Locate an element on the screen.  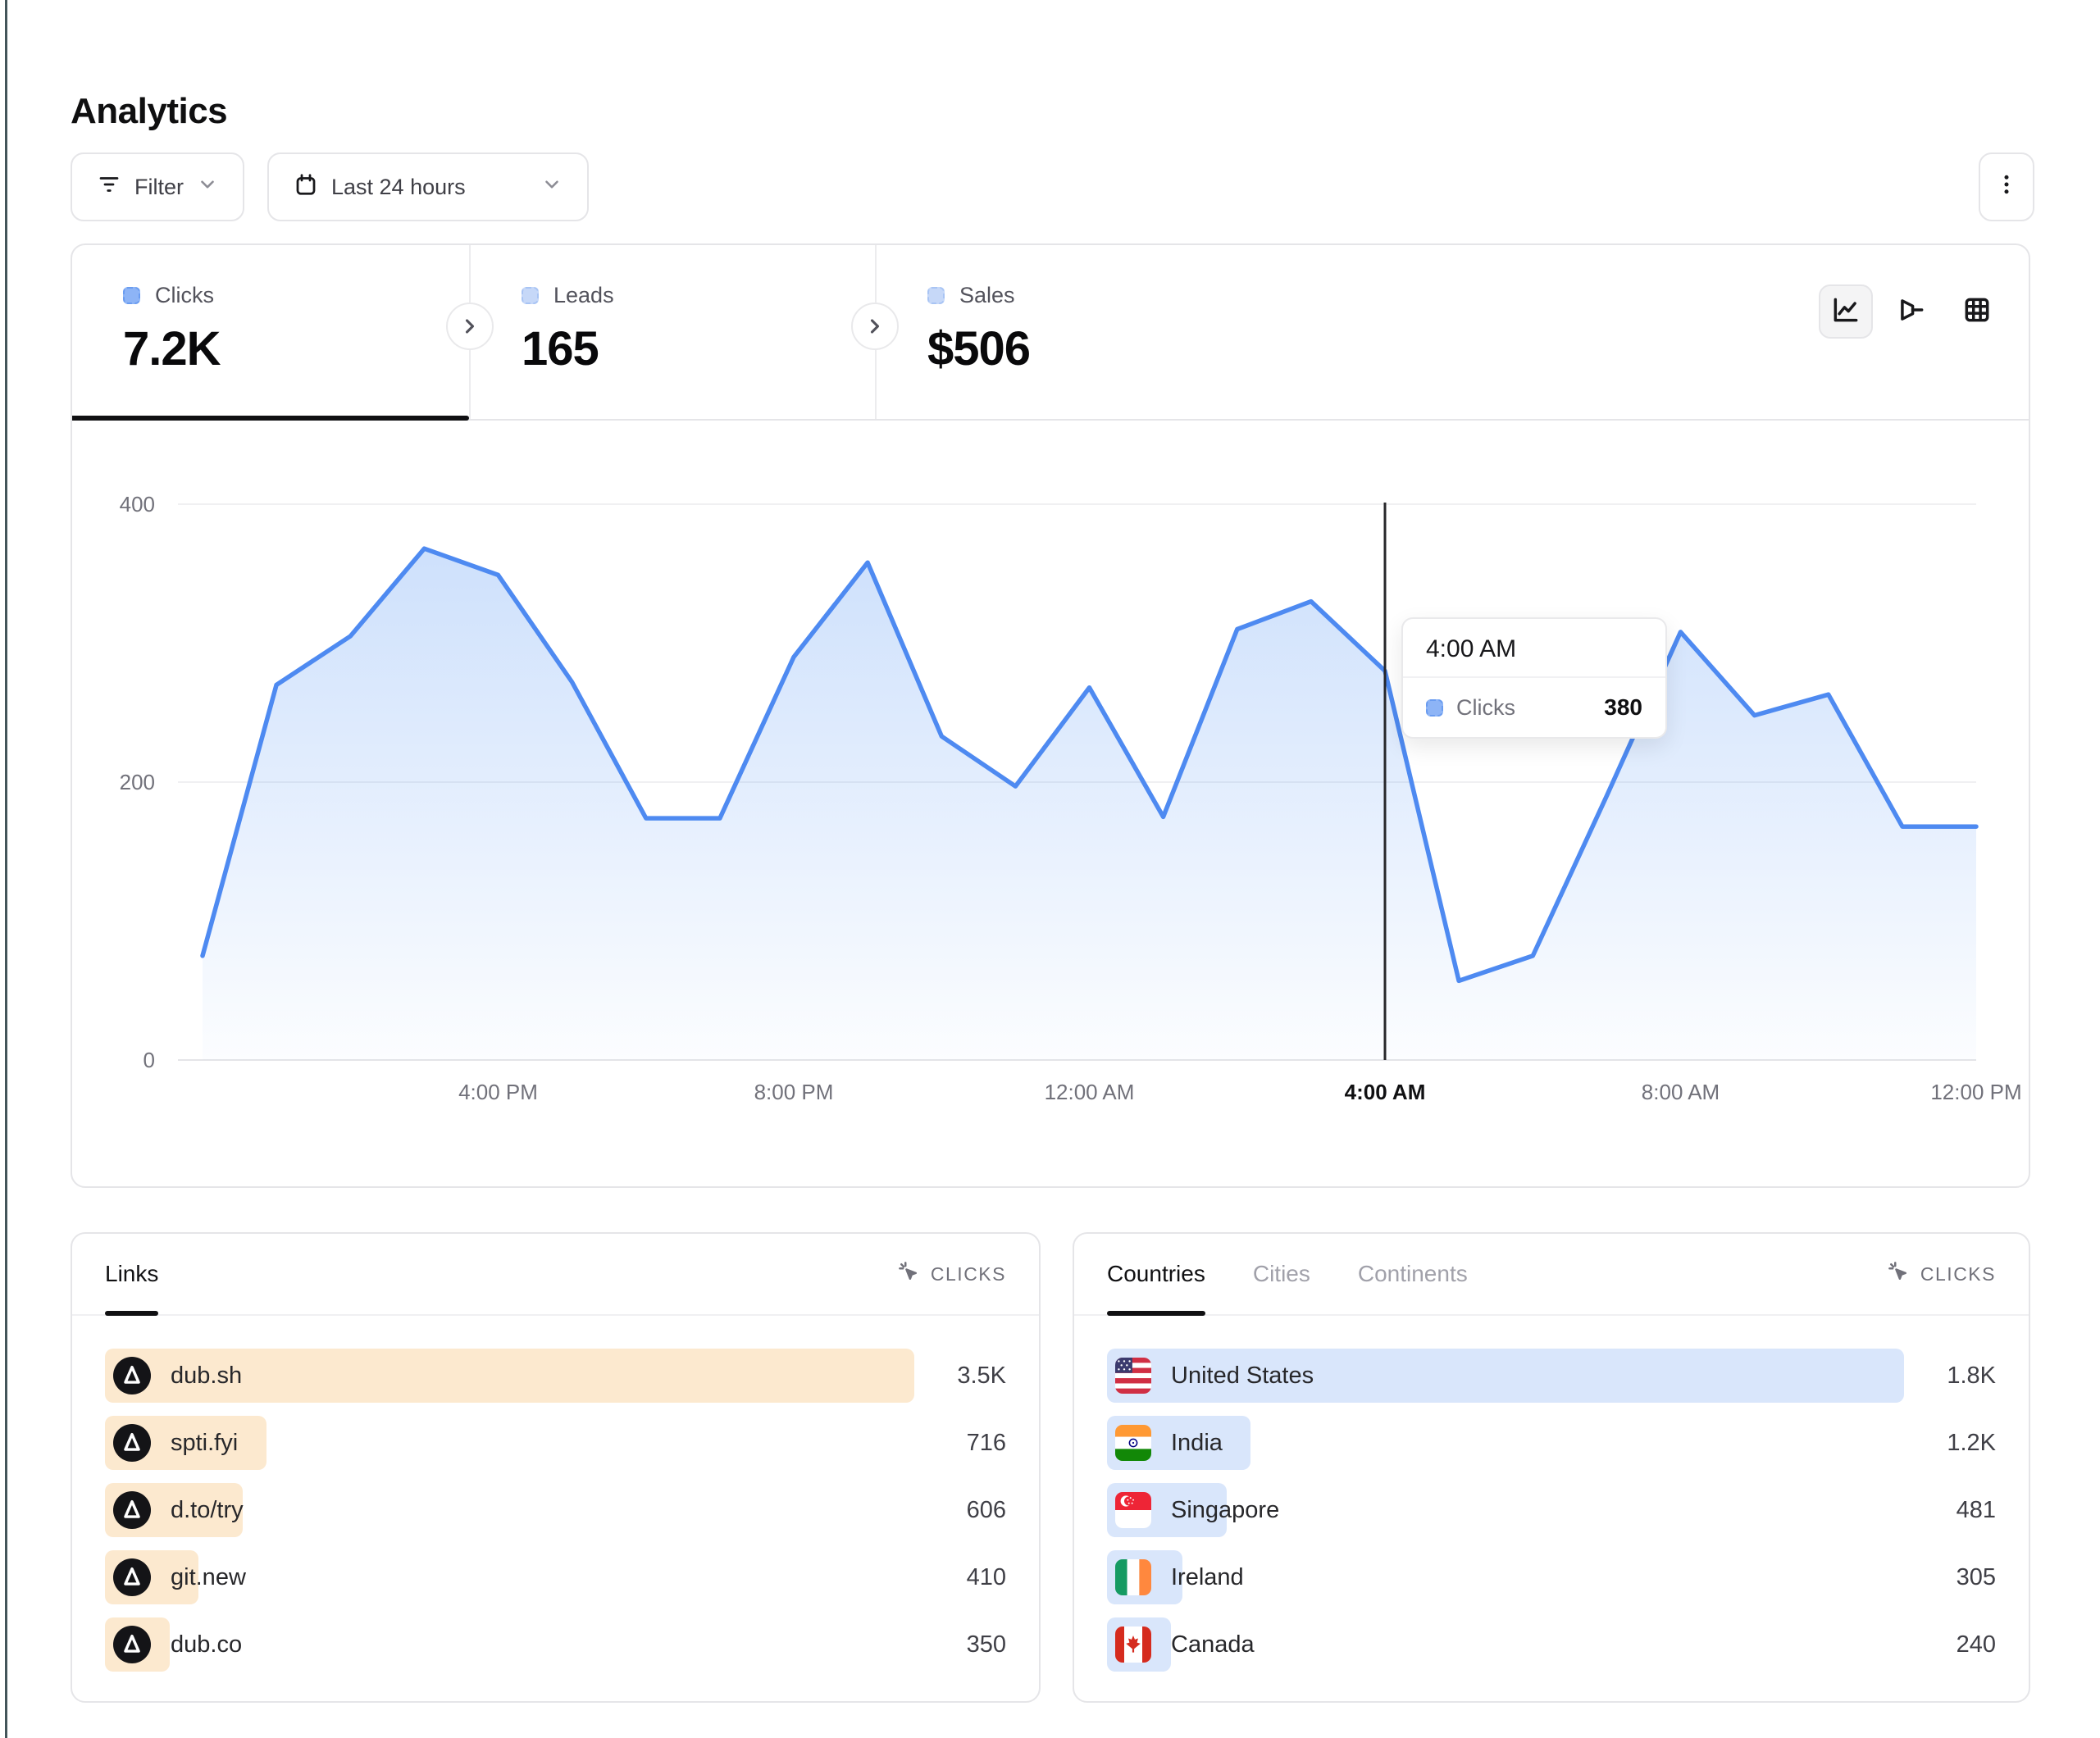
more-options-button is located at coordinates (2006, 186).